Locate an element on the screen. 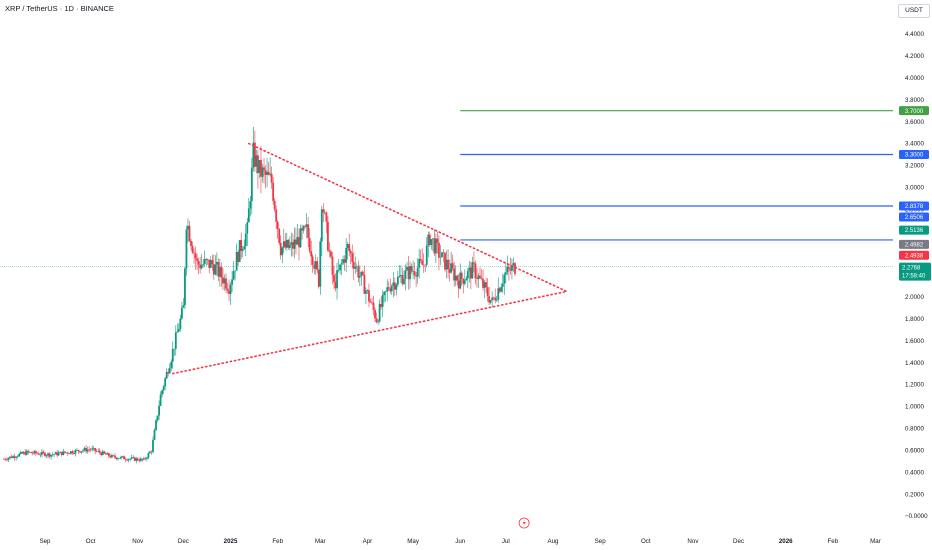  x-tick-label: Nov is located at coordinates (138, 541).